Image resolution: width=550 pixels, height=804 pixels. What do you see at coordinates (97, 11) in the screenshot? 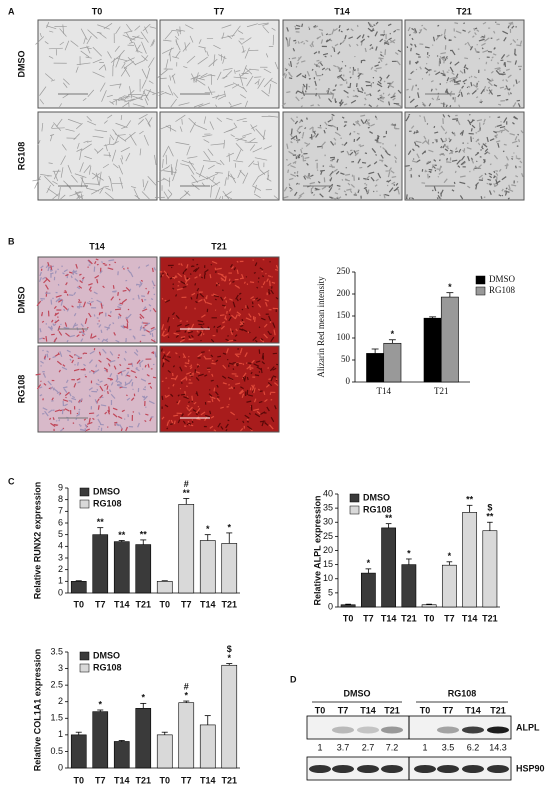
I see `column-label: T0` at bounding box center [97, 11].